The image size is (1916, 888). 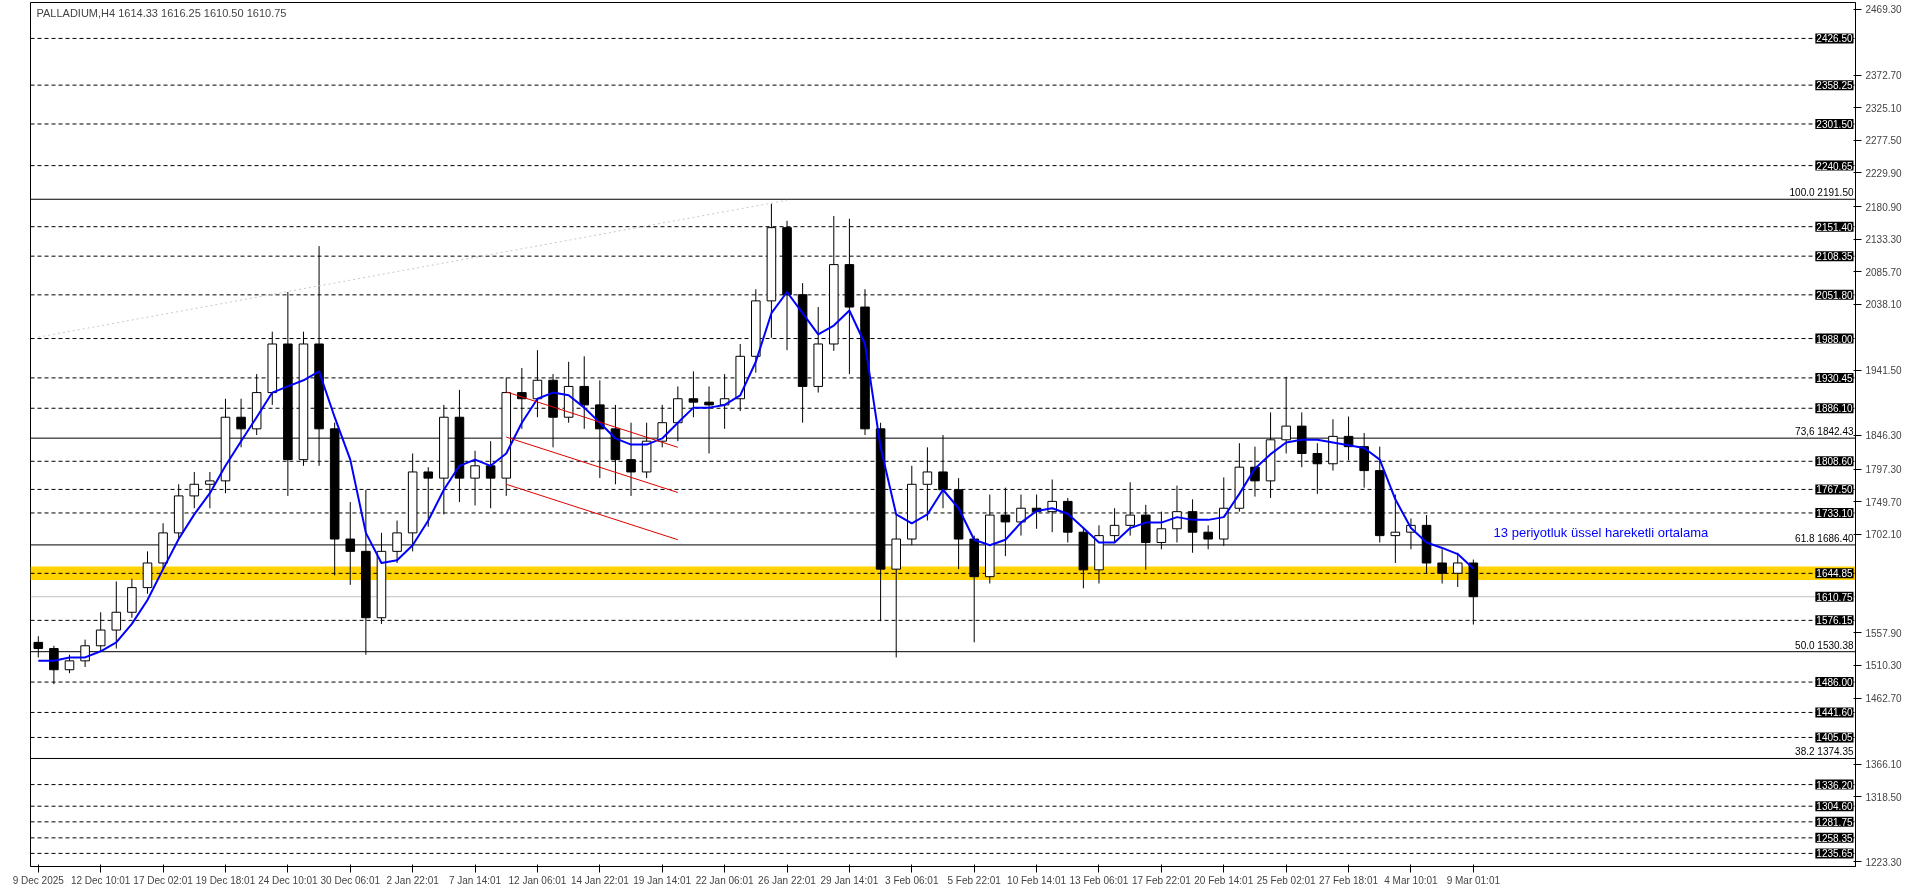 What do you see at coordinates (1834, 227) in the screenshot?
I see `ref-line-label: 2151.40` at bounding box center [1834, 227].